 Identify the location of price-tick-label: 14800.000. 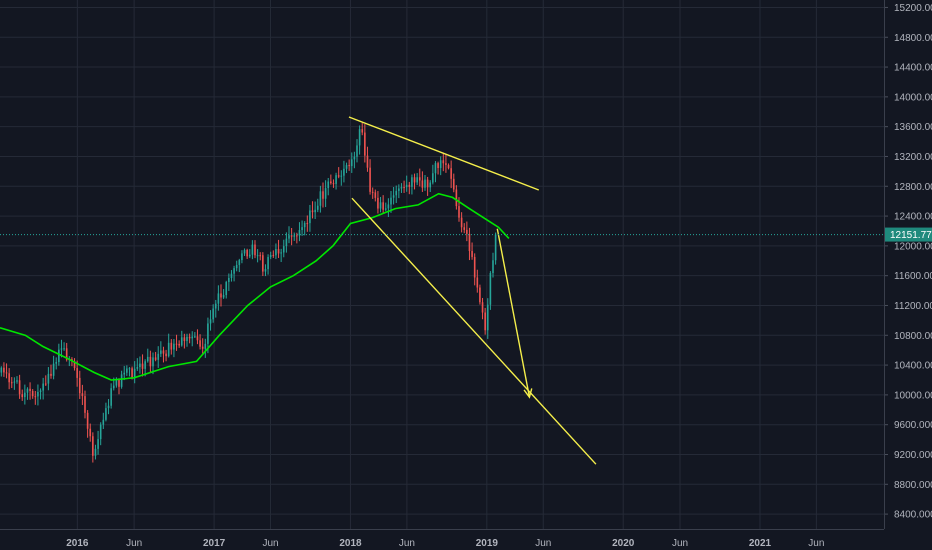
(913, 38).